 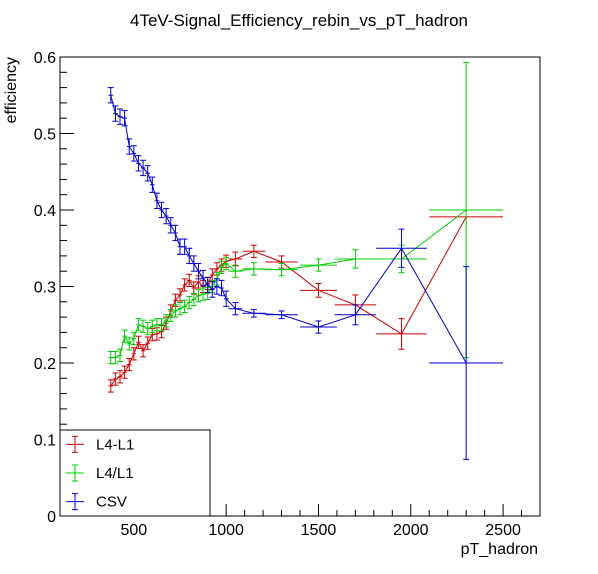 I want to click on y-tick-label: 0.6, so click(x=45, y=58).